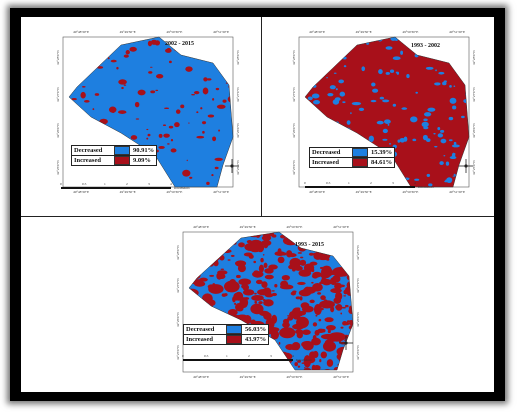  What do you see at coordinates (382, 152) in the screenshot?
I see `legend-percent-decreased: 15.39%` at bounding box center [382, 152].